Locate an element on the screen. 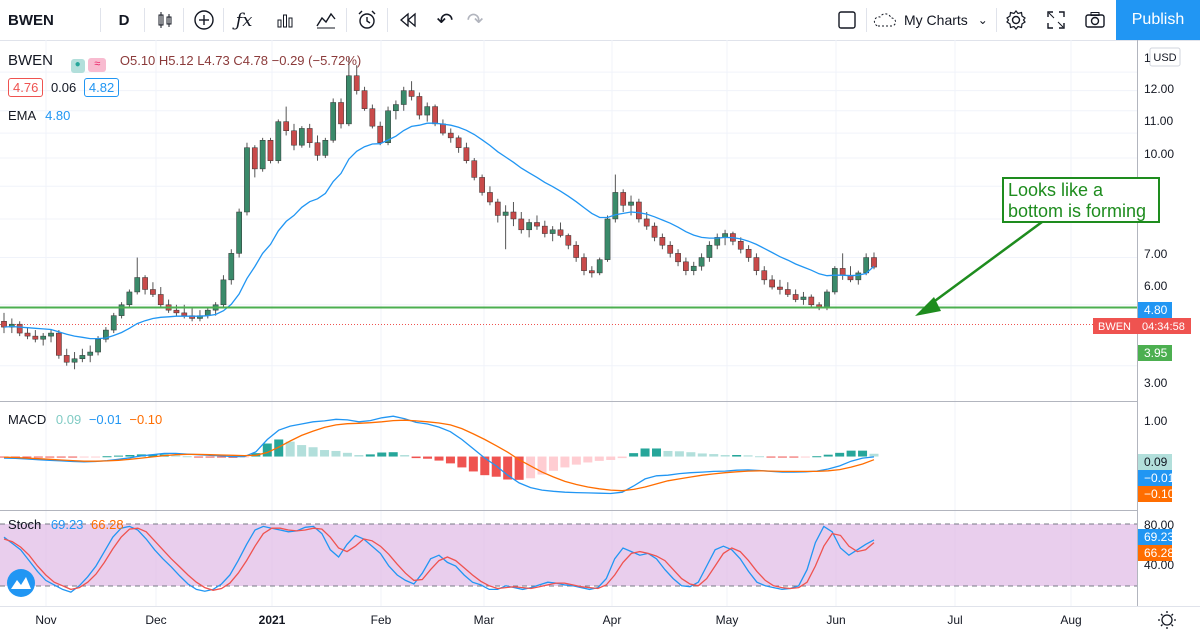 Image resolution: width=1200 pixels, height=644 pixels. bid-ask-legend: 4.76 0.06 4.82 is located at coordinates (64, 87).